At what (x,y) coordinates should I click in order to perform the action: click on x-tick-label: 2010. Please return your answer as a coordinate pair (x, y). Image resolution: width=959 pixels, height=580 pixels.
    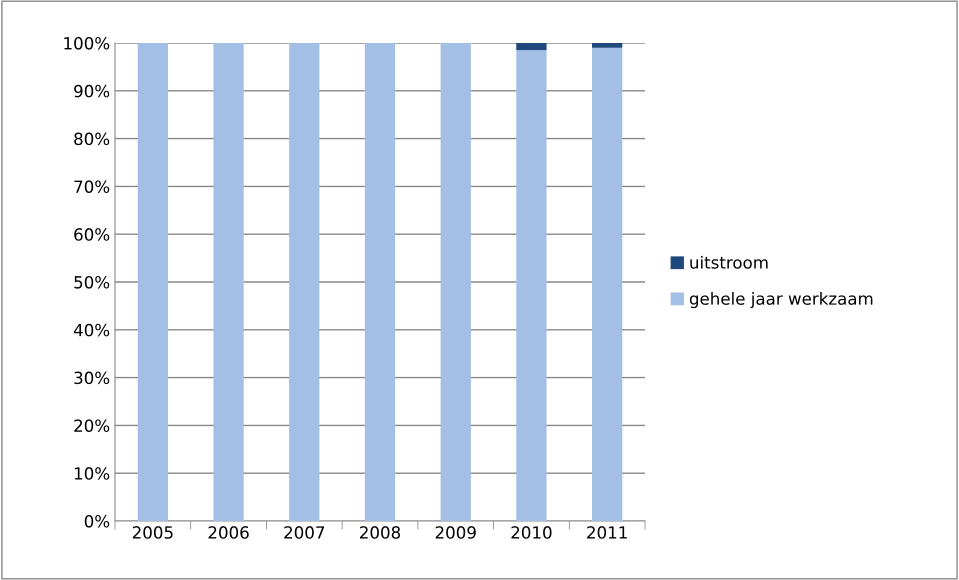
    Looking at the image, I should click on (531, 532).